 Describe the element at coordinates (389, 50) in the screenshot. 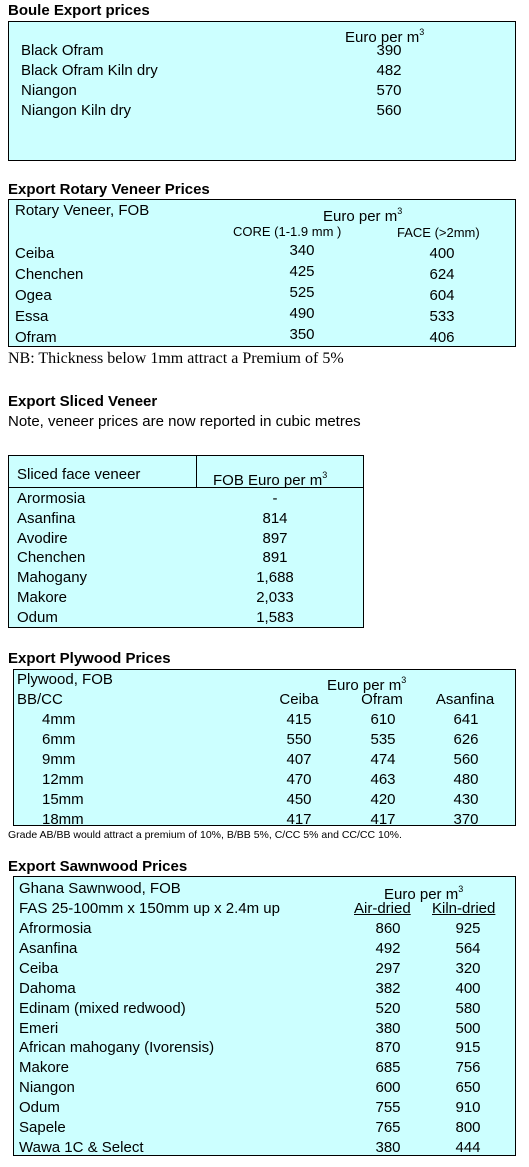

I see `boule-row-price: 390` at that location.